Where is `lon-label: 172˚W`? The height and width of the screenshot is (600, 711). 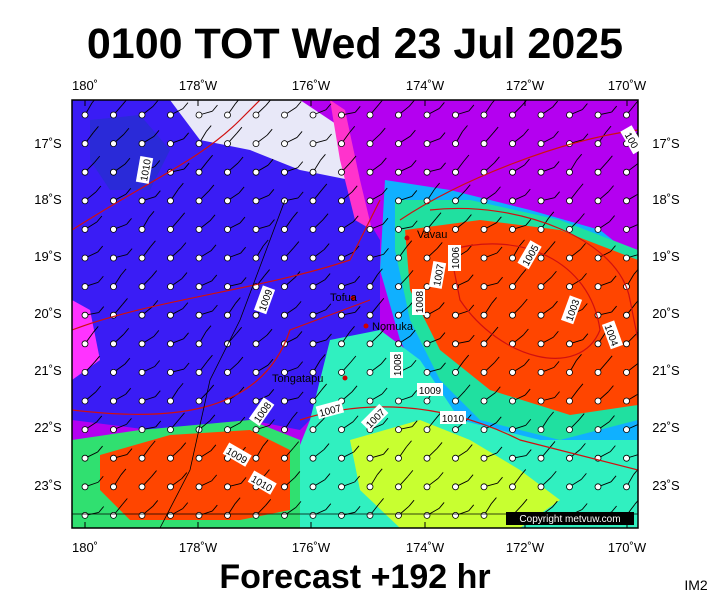 lon-label: 172˚W is located at coordinates (525, 547).